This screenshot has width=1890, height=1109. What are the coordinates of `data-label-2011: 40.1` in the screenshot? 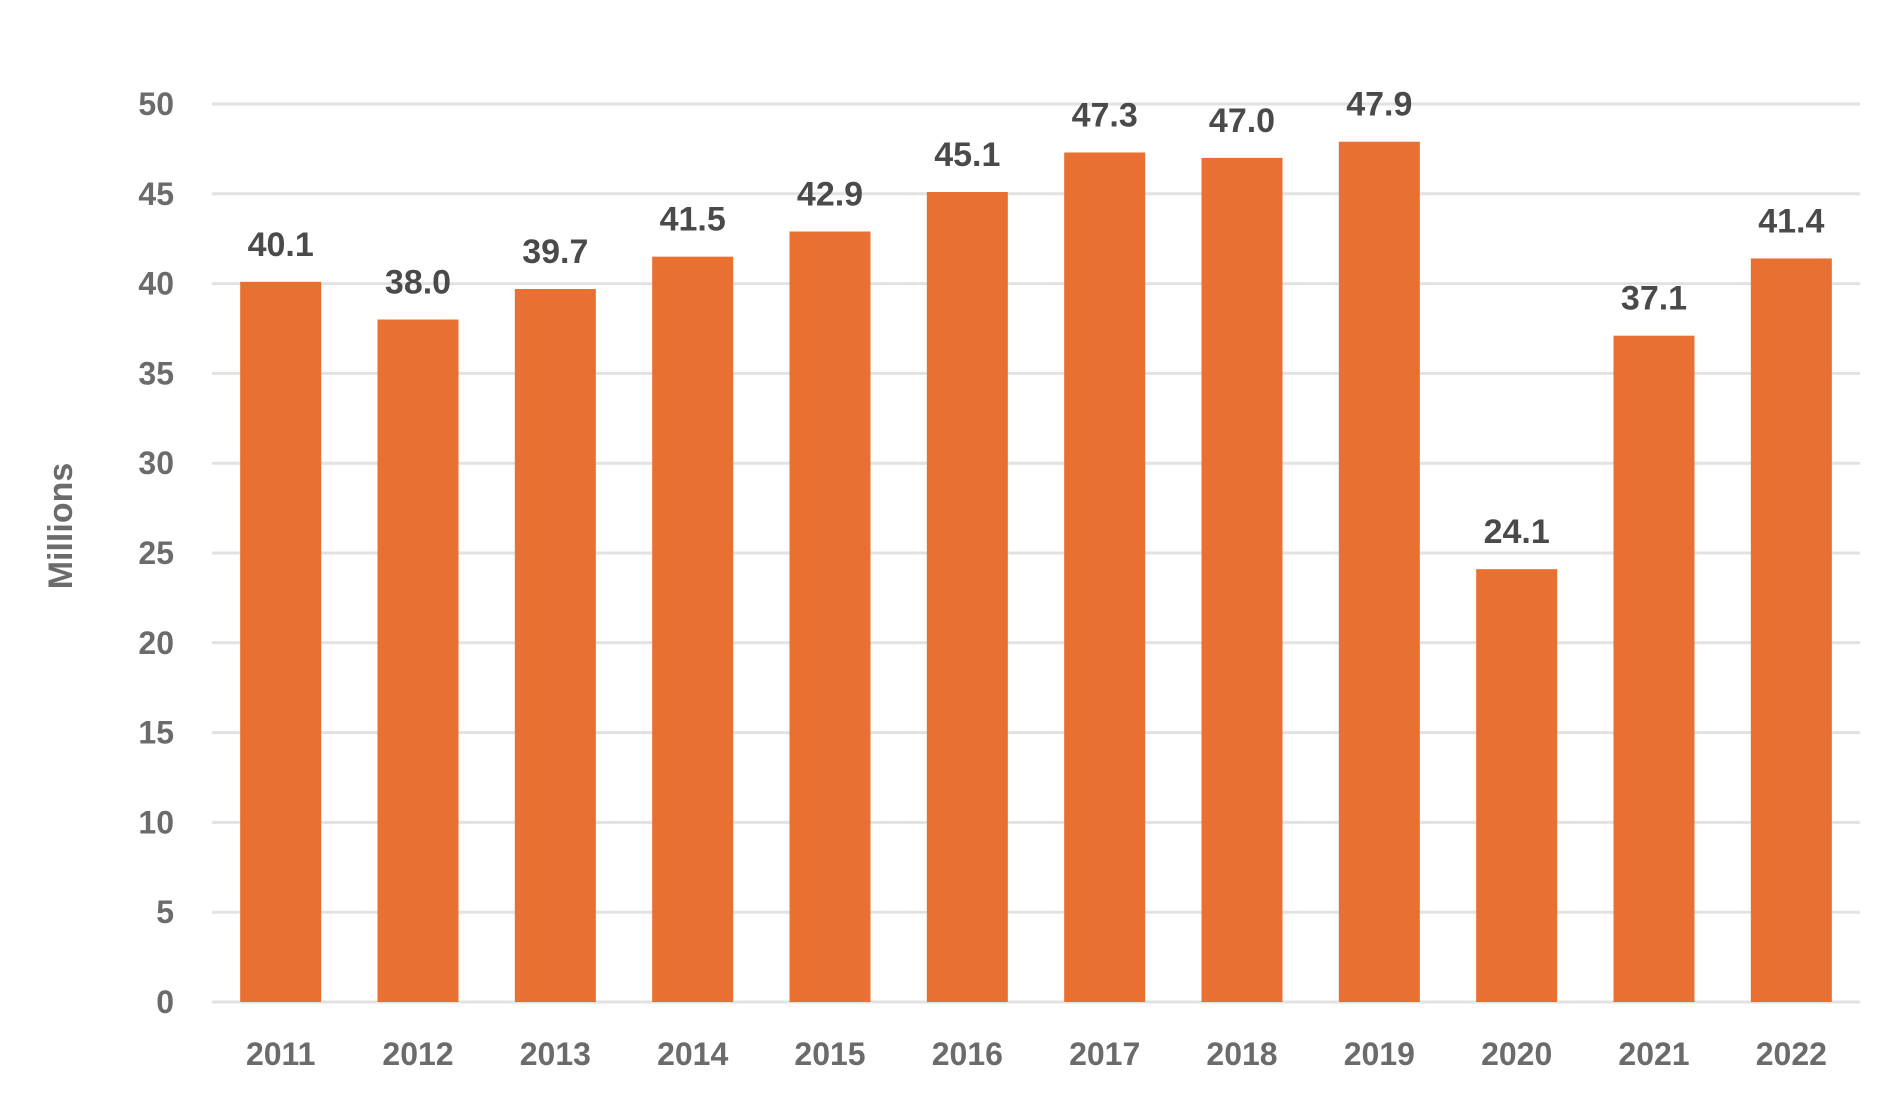 It's located at (281, 245).